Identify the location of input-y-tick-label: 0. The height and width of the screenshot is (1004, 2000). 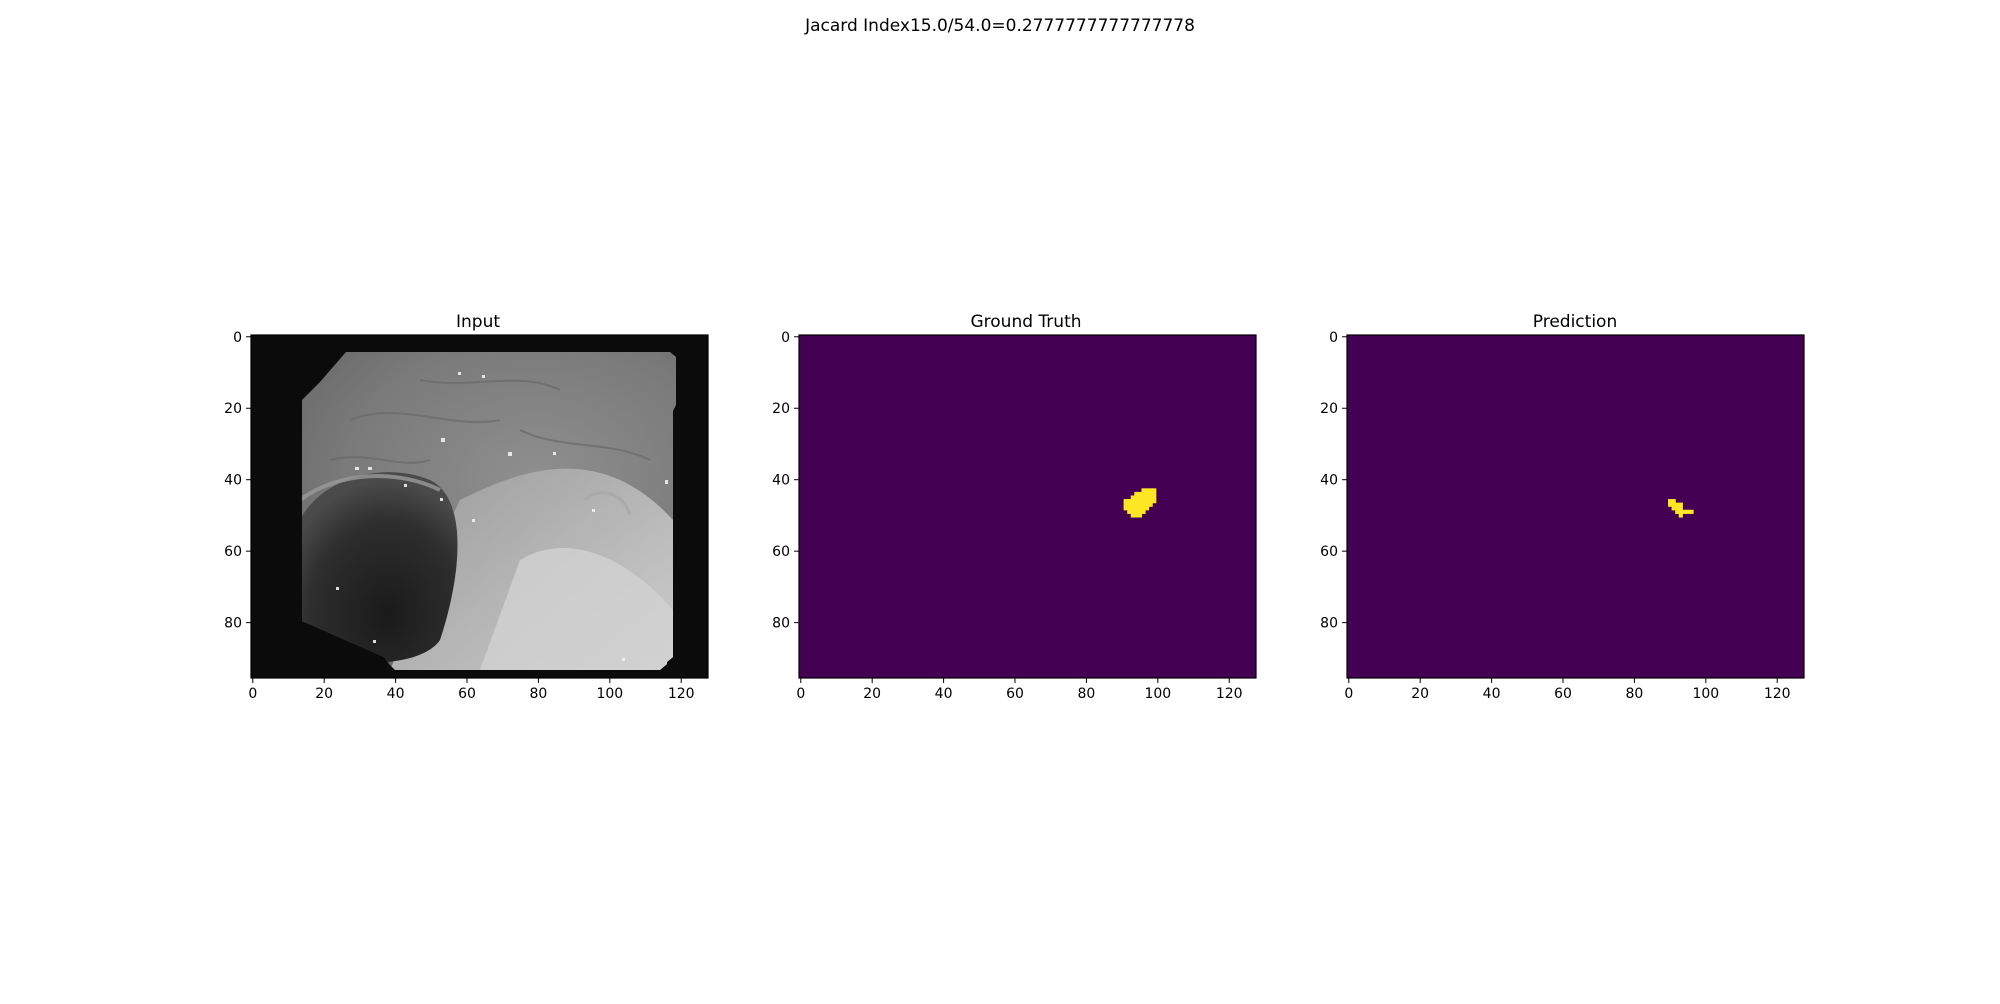
(237, 338).